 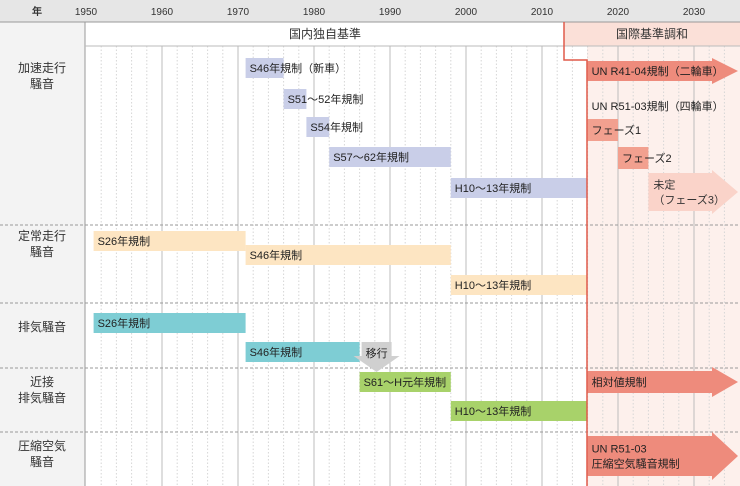 What do you see at coordinates (37, 11) in the screenshot?
I see `year-axis-label: 年` at bounding box center [37, 11].